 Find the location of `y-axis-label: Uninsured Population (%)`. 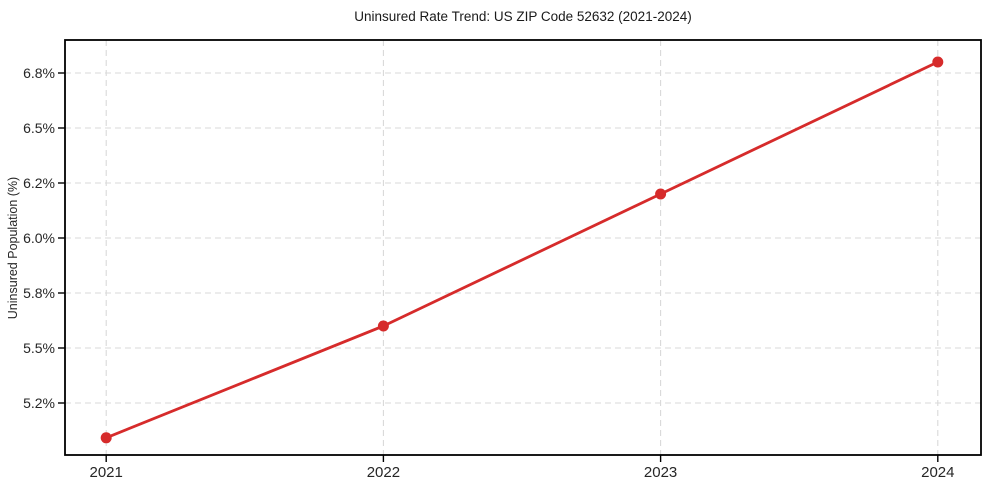

y-axis-label: Uninsured Population (%) is located at coordinates (13, 248).